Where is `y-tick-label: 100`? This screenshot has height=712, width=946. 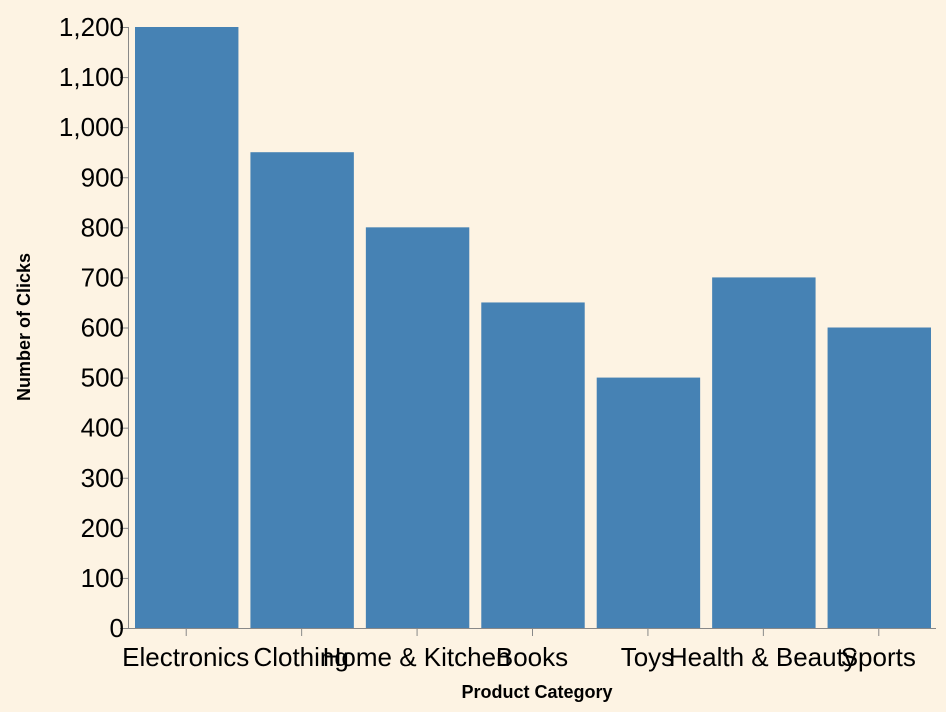 y-tick-label: 100 is located at coordinates (102, 578).